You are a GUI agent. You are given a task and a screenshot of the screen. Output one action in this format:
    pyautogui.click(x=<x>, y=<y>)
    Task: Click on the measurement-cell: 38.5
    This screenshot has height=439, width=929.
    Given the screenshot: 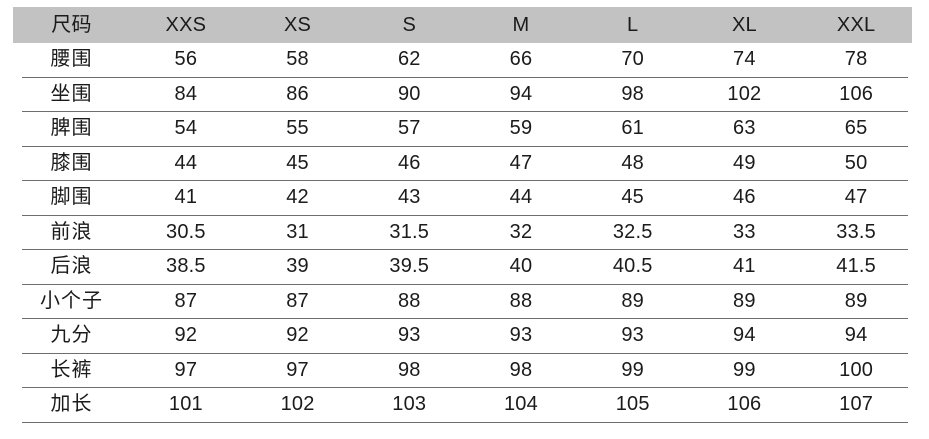 What is the action you would take?
    pyautogui.click(x=186, y=267)
    